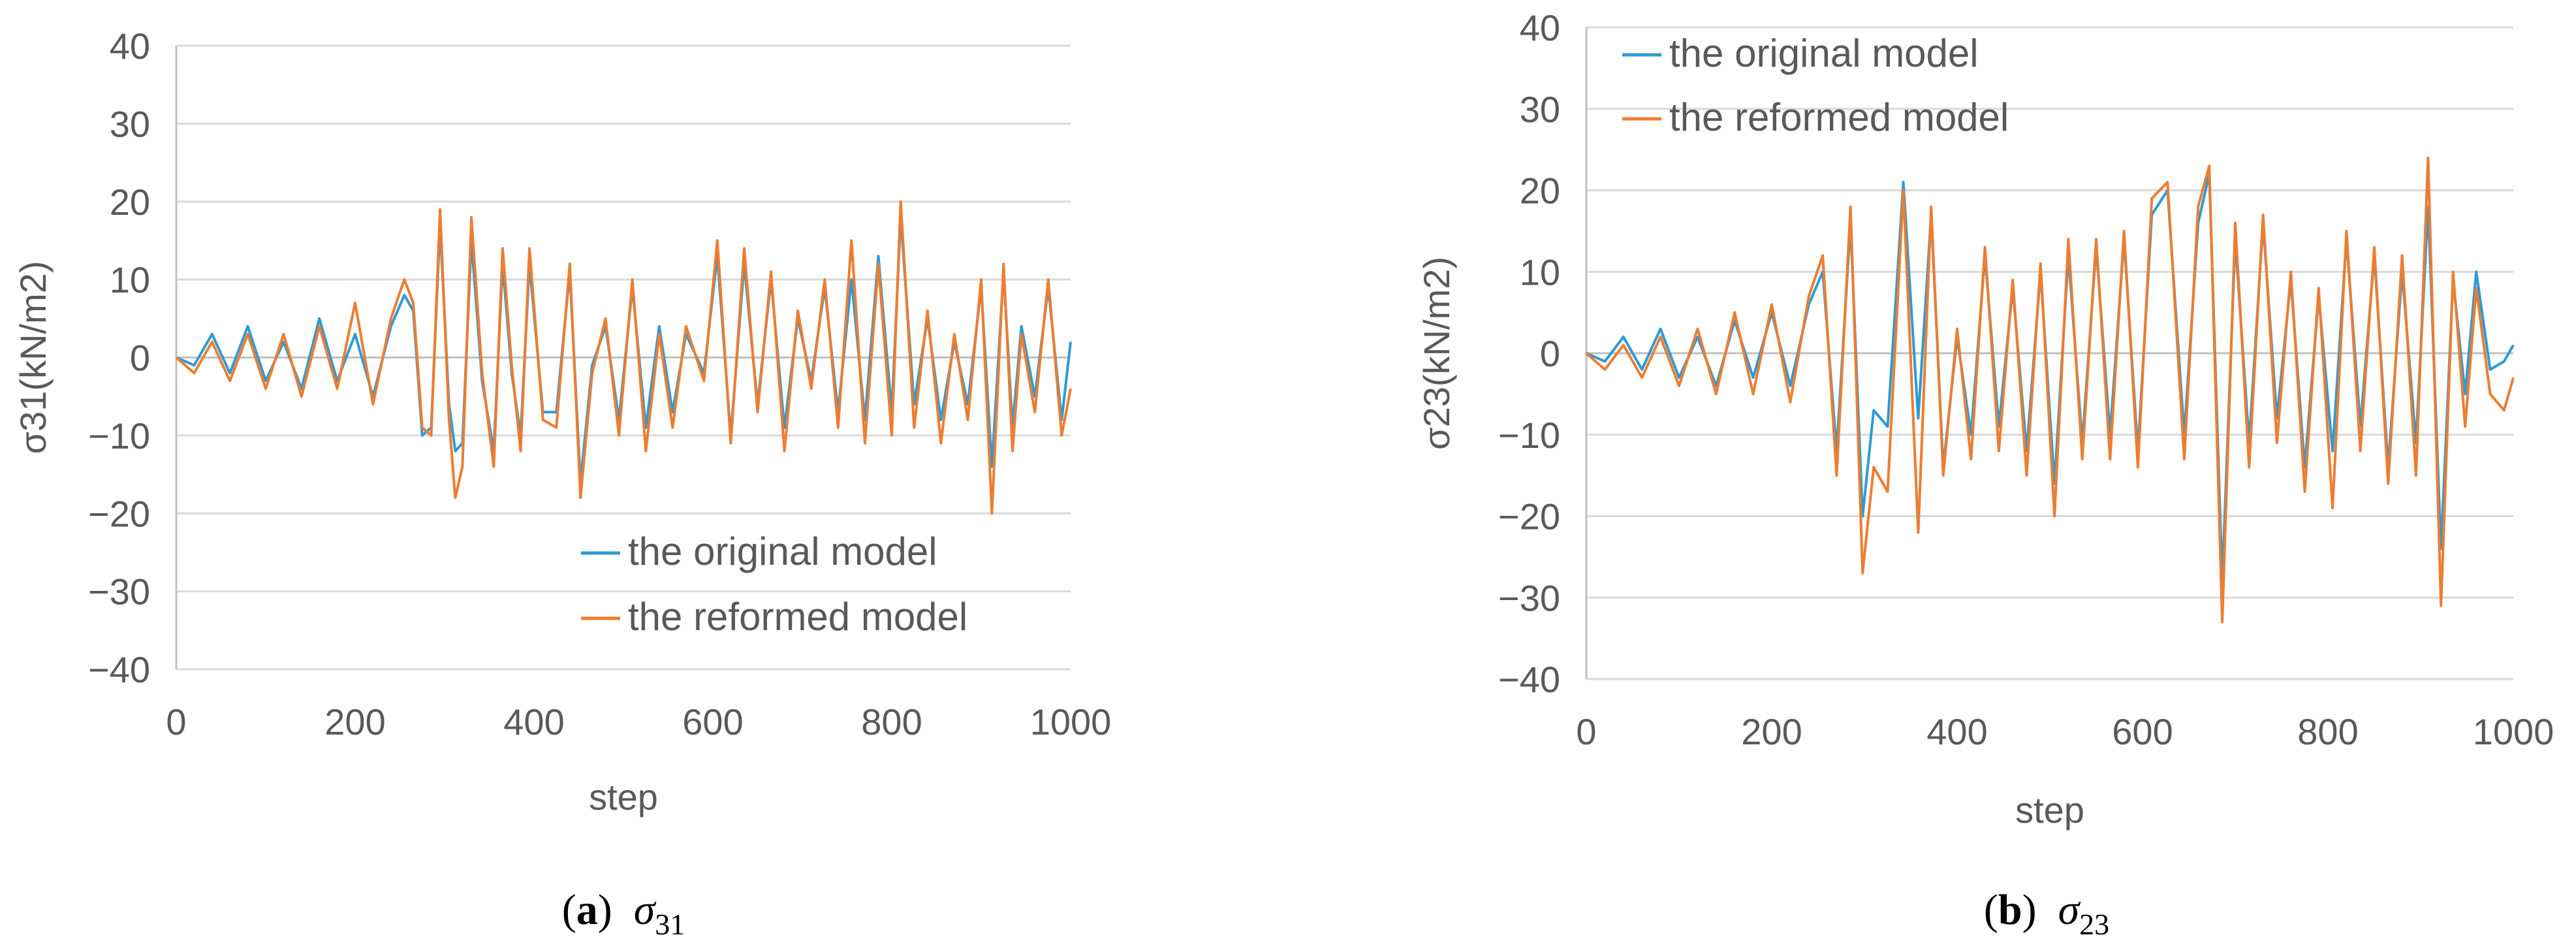  Describe the element at coordinates (670, 924) in the screenshot. I see `caption-subscript: 31` at that location.